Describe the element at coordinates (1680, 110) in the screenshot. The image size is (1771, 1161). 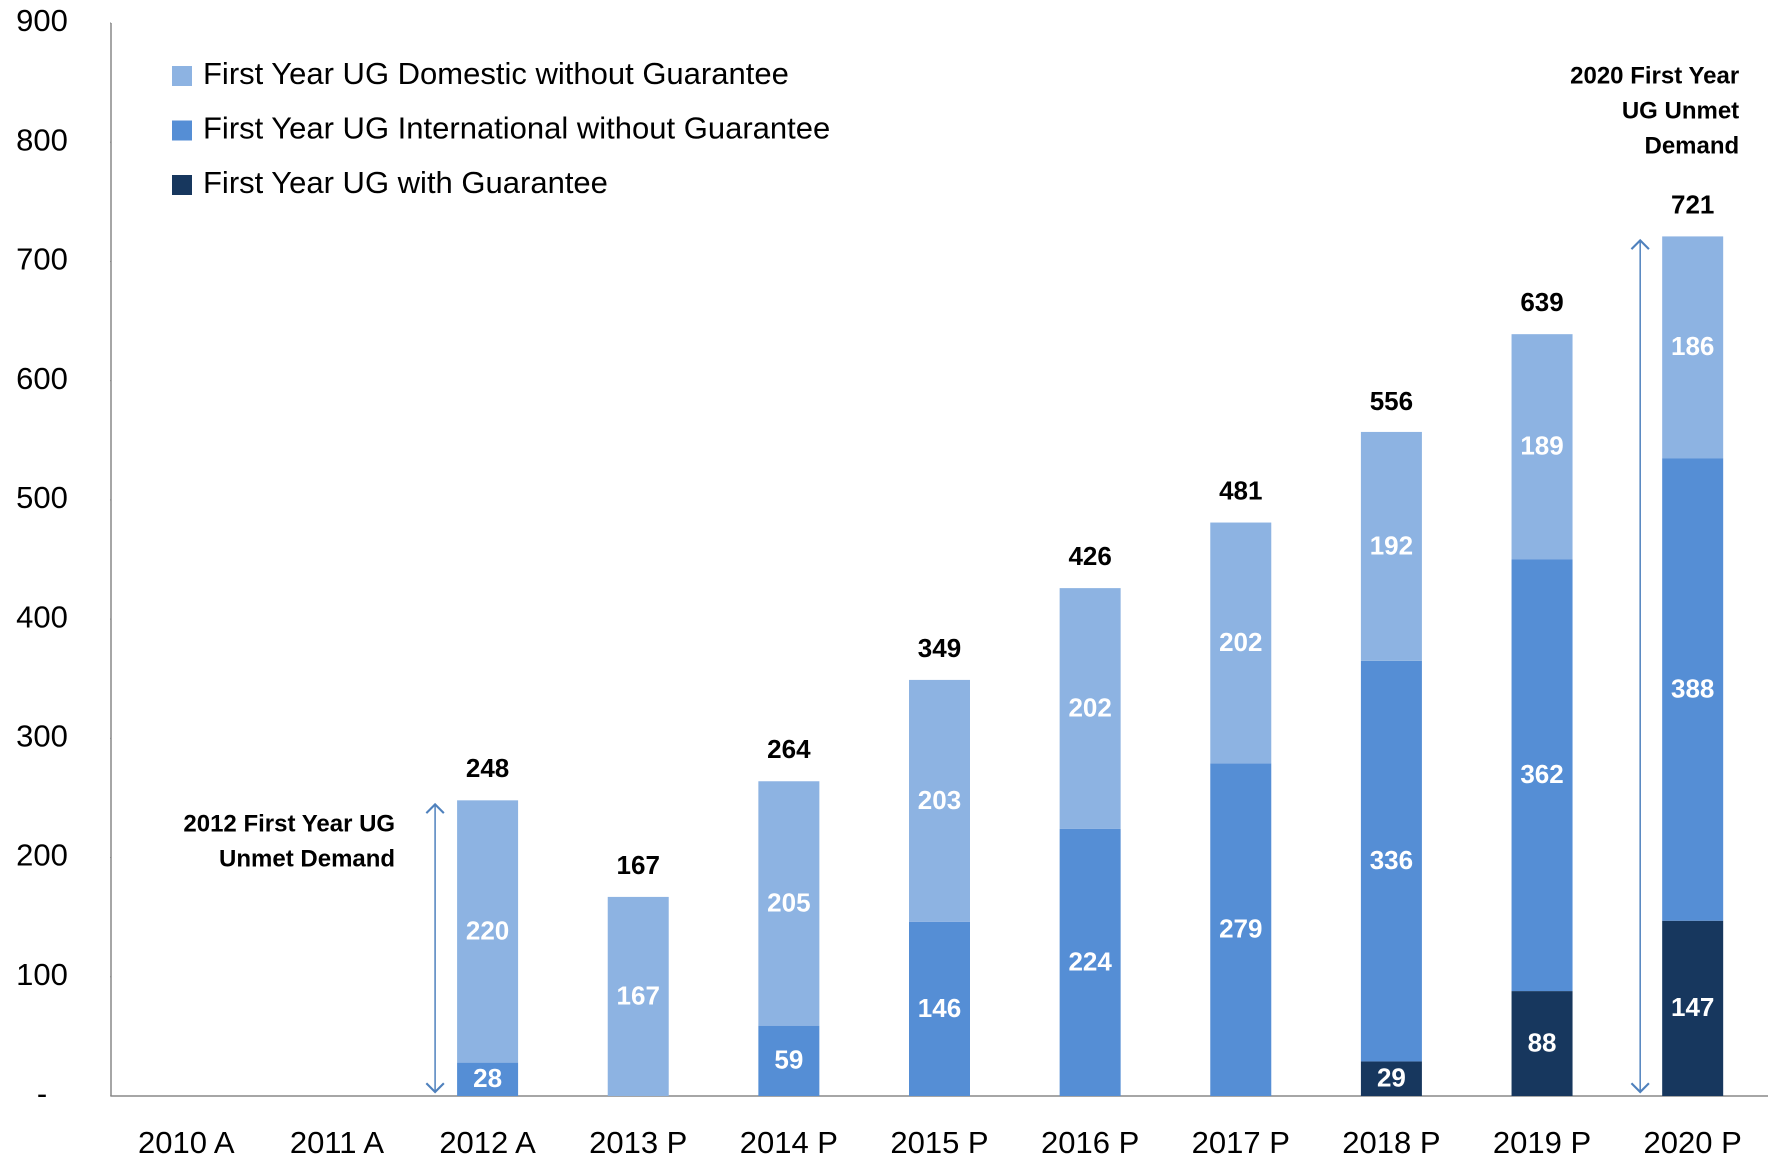
I see `annotation: UG Unmet` at that location.